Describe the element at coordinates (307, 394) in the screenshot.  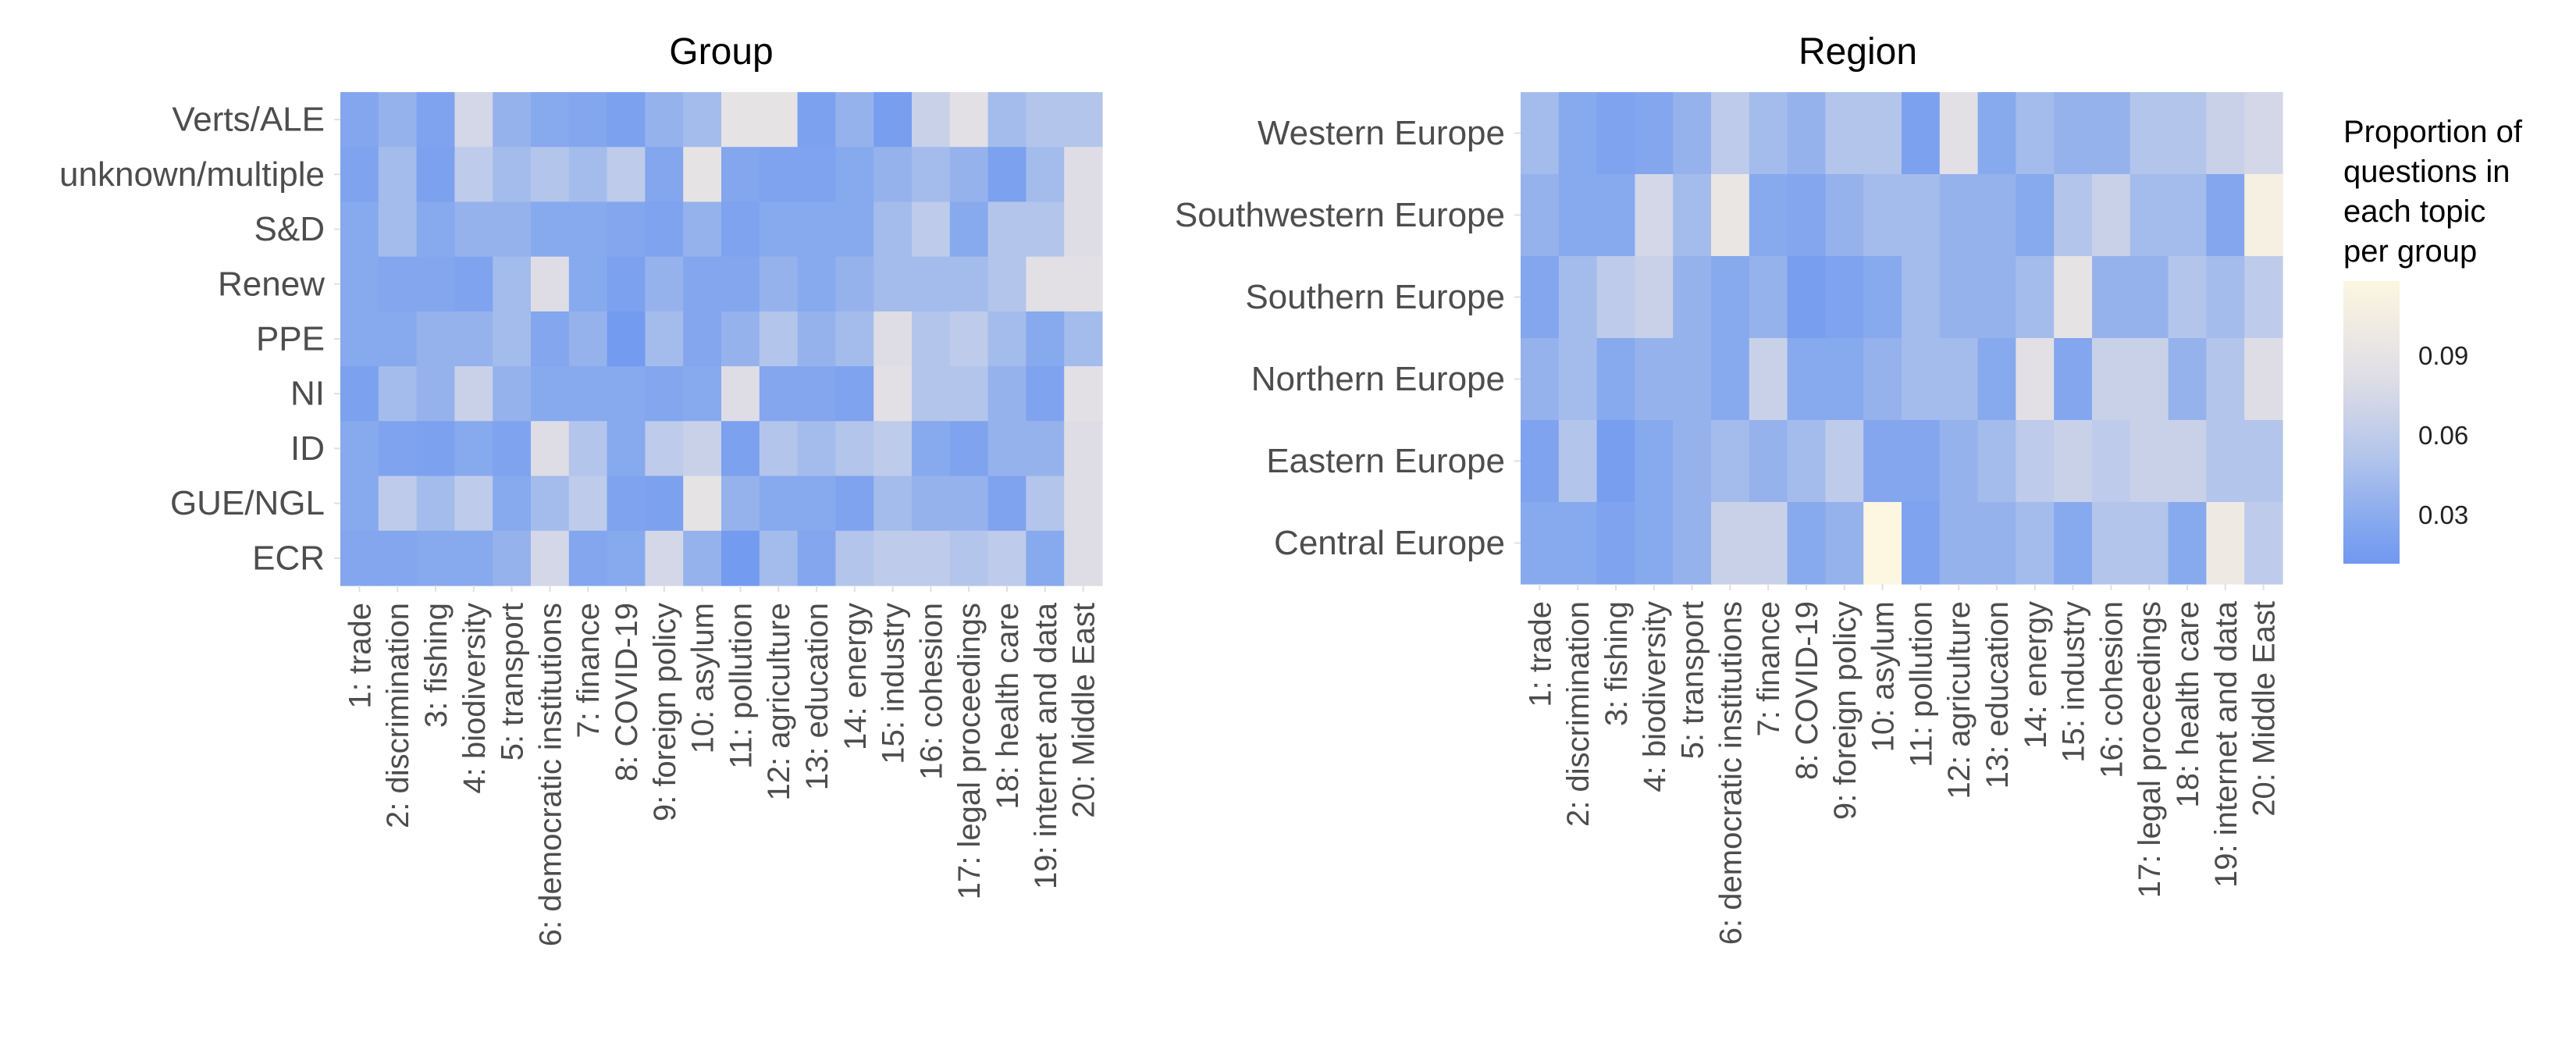
I see `y-tick-label: NI` at that location.